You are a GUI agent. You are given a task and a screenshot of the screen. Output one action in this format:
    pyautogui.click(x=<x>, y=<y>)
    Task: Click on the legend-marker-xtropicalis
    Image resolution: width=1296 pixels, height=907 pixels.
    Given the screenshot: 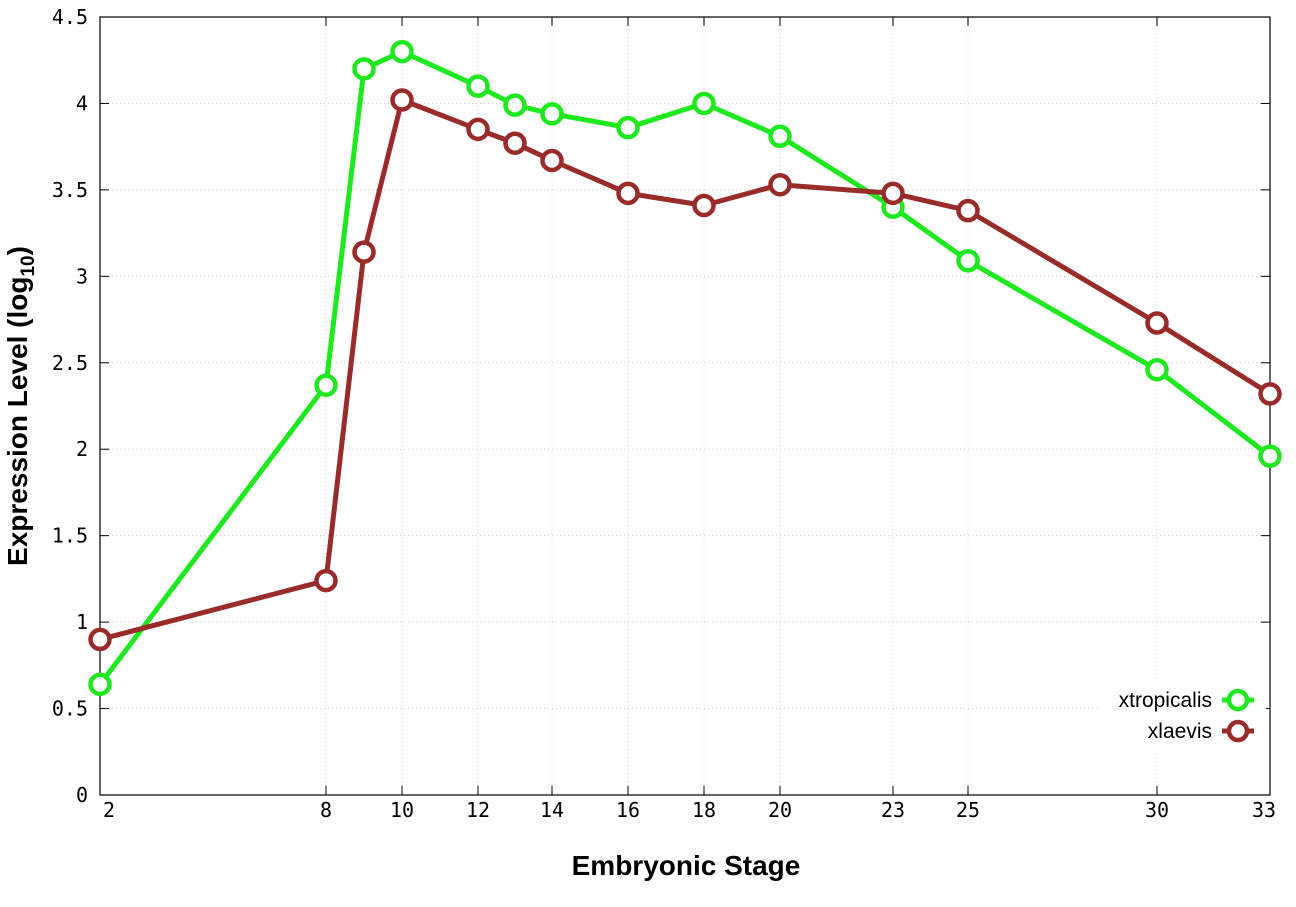 What is the action you would take?
    pyautogui.click(x=1238, y=700)
    